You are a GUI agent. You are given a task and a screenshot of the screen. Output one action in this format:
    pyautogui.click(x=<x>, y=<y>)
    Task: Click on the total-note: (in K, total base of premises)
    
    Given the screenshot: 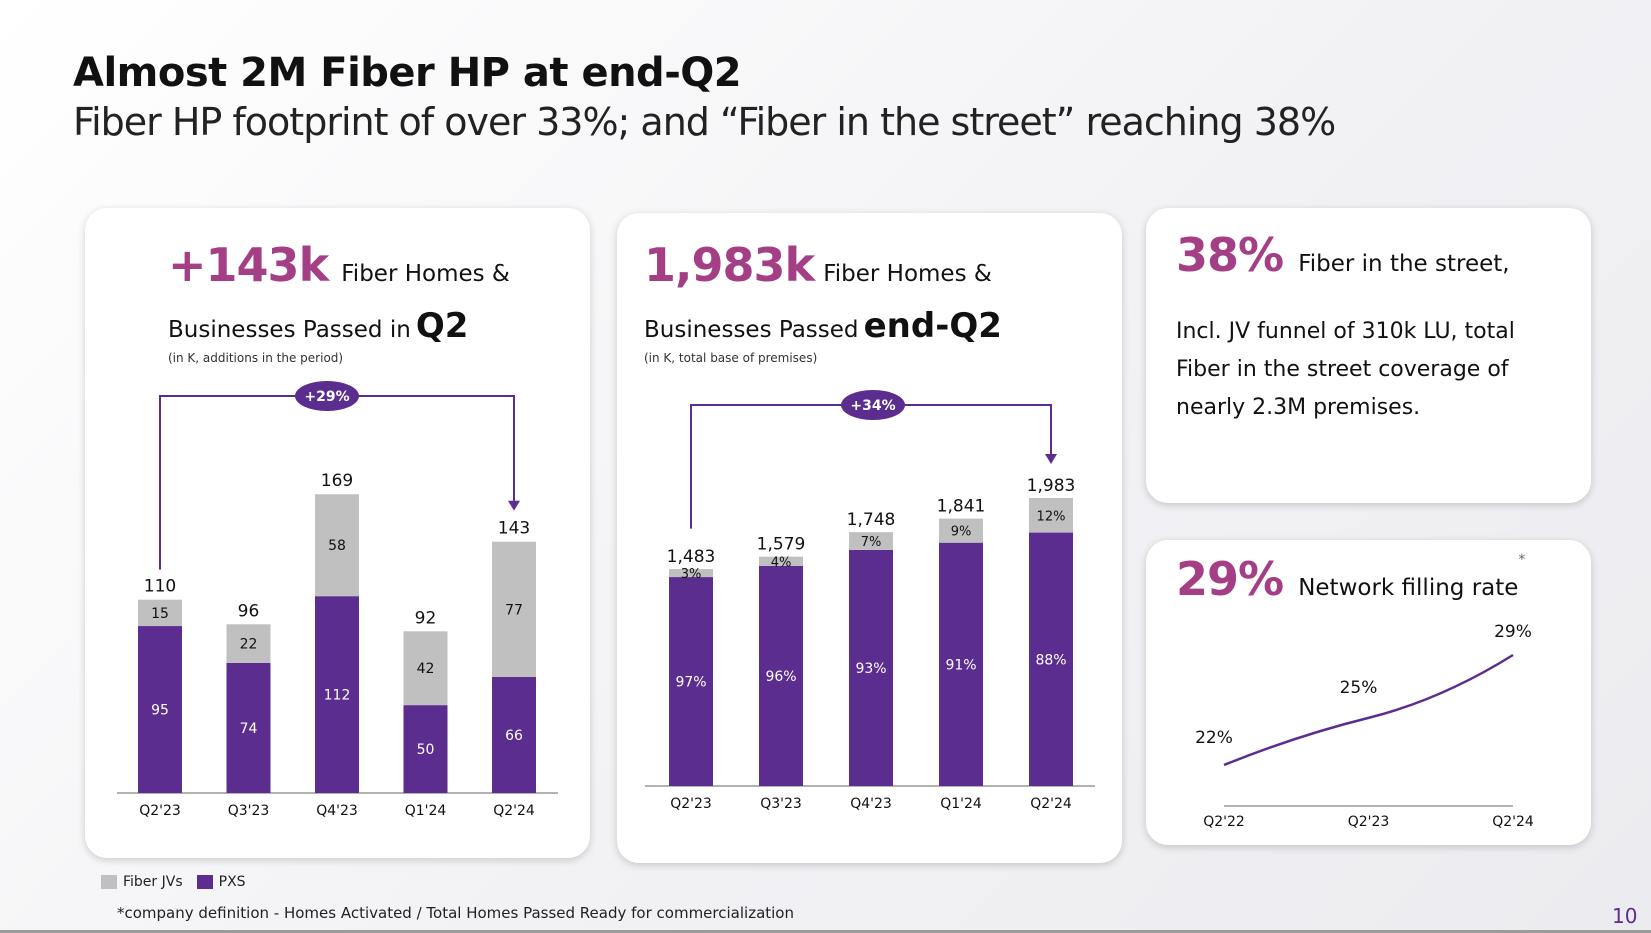 What is the action you would take?
    pyautogui.click(x=731, y=358)
    